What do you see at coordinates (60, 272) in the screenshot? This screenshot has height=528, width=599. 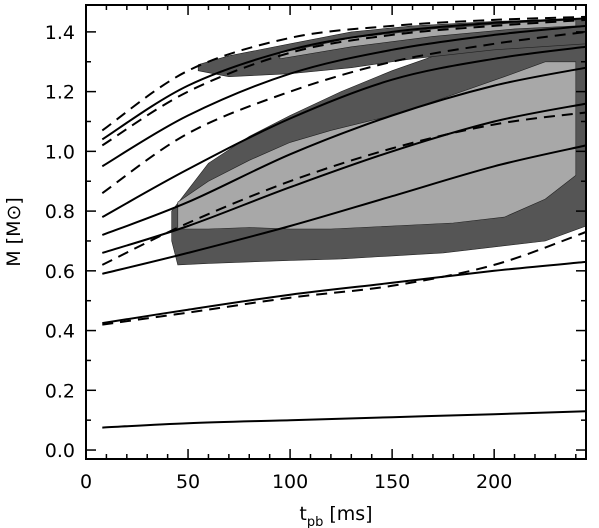 I see `y-tick-label: 0.6` at bounding box center [60, 272].